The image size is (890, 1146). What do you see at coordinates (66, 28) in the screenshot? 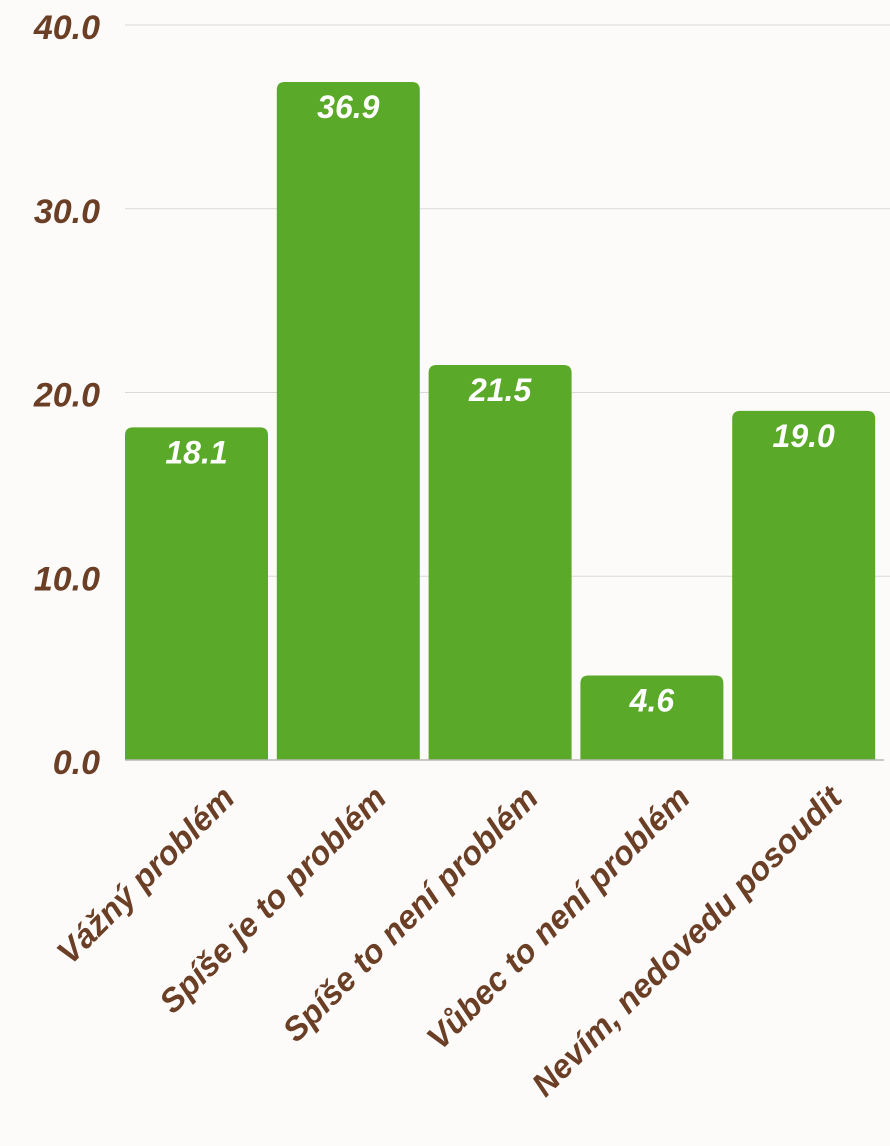
I see `y-tick-label: 40.0` at bounding box center [66, 28].